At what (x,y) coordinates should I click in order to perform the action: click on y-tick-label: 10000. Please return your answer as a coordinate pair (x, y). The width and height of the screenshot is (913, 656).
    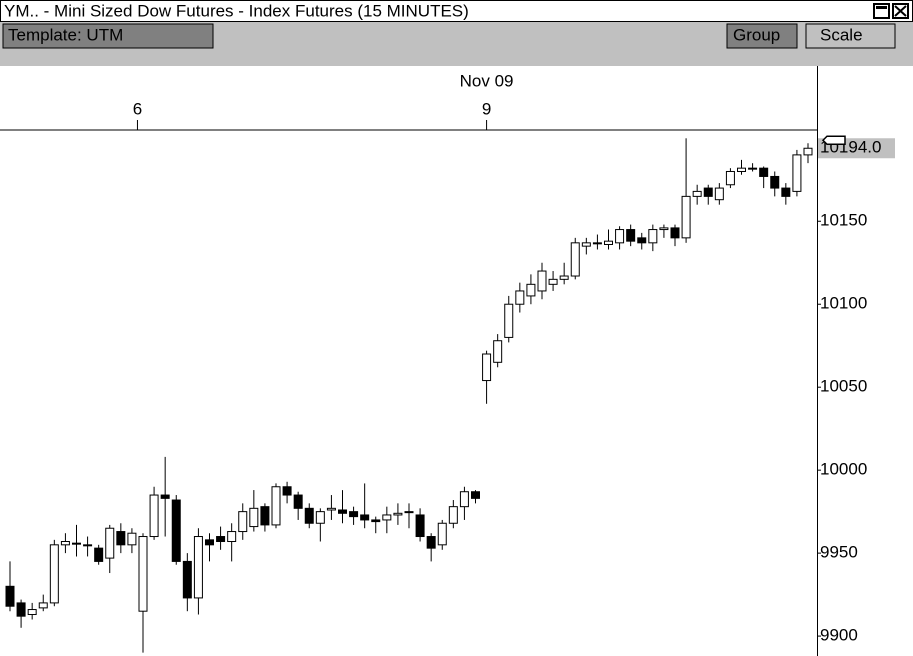
    Looking at the image, I should click on (843, 469).